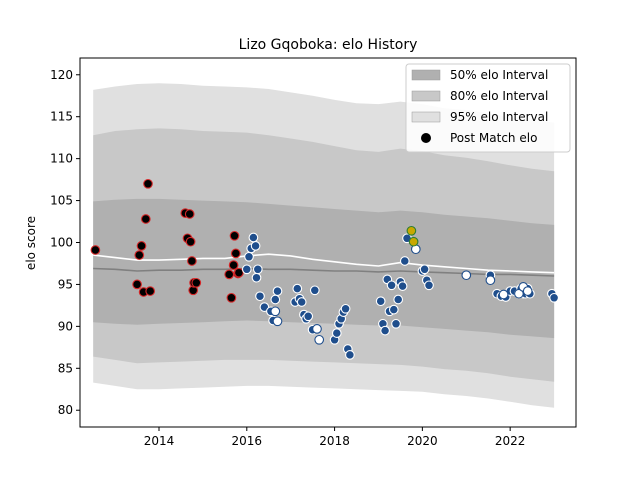 The image size is (640, 480). I want to click on y-tick-label: 120, so click(61, 75).